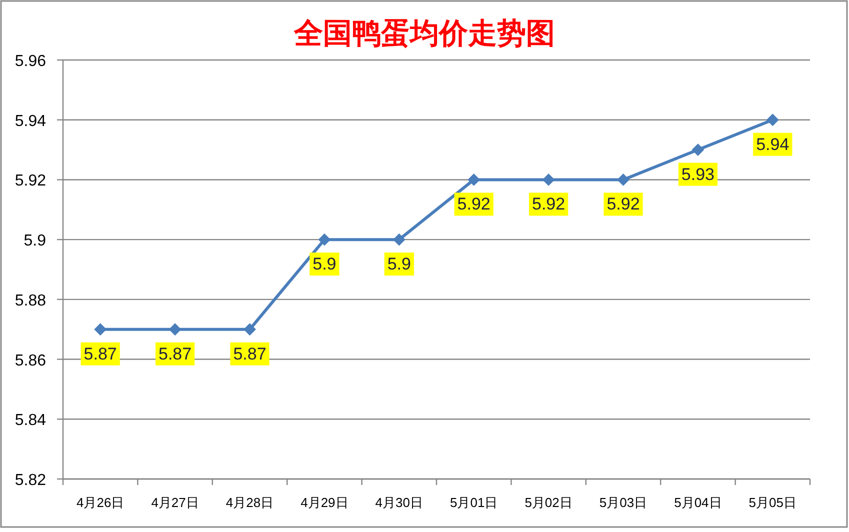 Image resolution: width=849 pixels, height=532 pixels. What do you see at coordinates (474, 502) in the screenshot?
I see `x-tick-label: 5月01日` at bounding box center [474, 502].